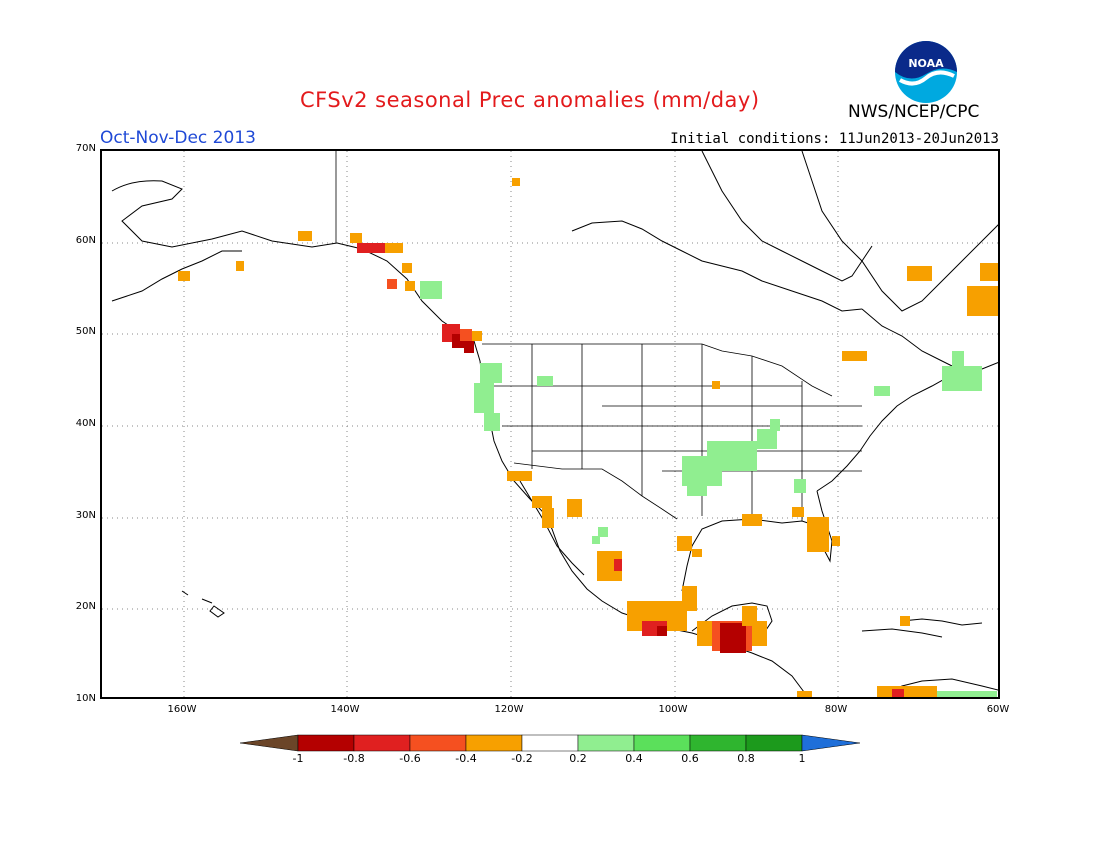  Describe the element at coordinates (926, 72) in the screenshot. I see `noaa-logo: NOAA` at that location.